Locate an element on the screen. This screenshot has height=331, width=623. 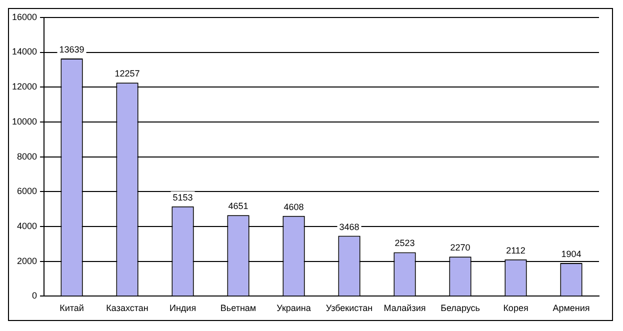
x-tick-label: Малайзия is located at coordinates (405, 308).